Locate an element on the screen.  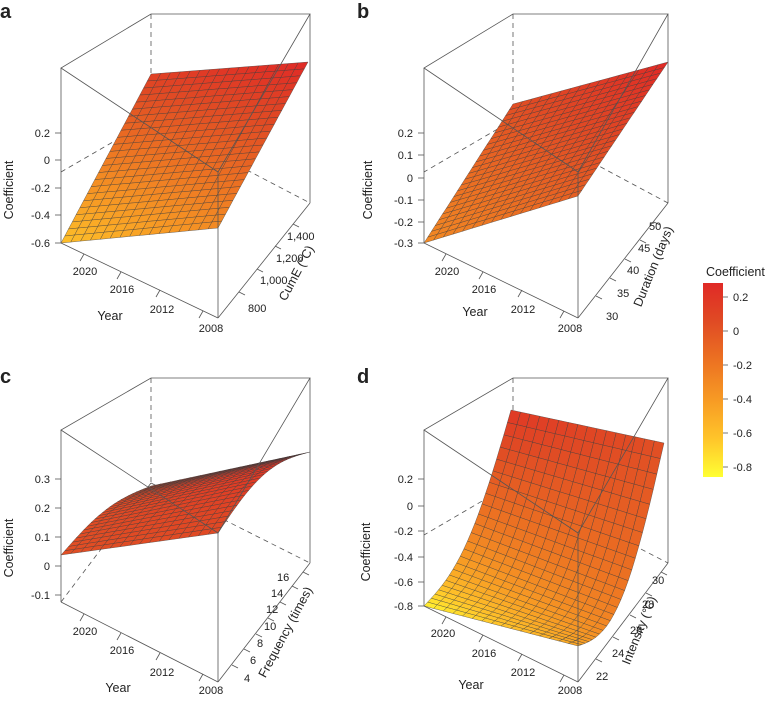
panel-d-y-ticks: 22 24 26 28 30 is located at coordinates (631, 627).